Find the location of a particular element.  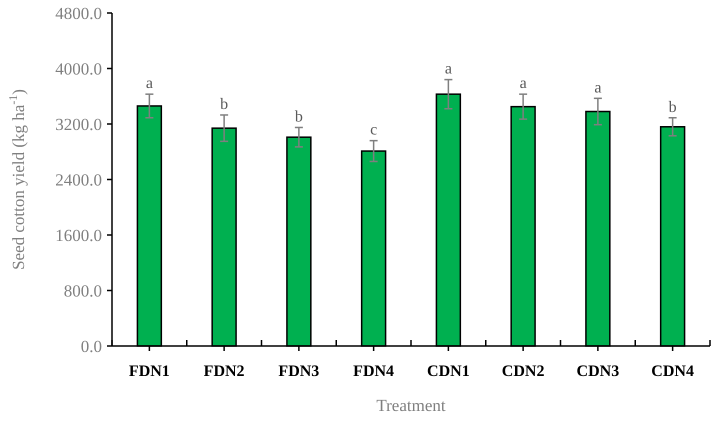

x-axis-title: Treatment is located at coordinates (411, 405).